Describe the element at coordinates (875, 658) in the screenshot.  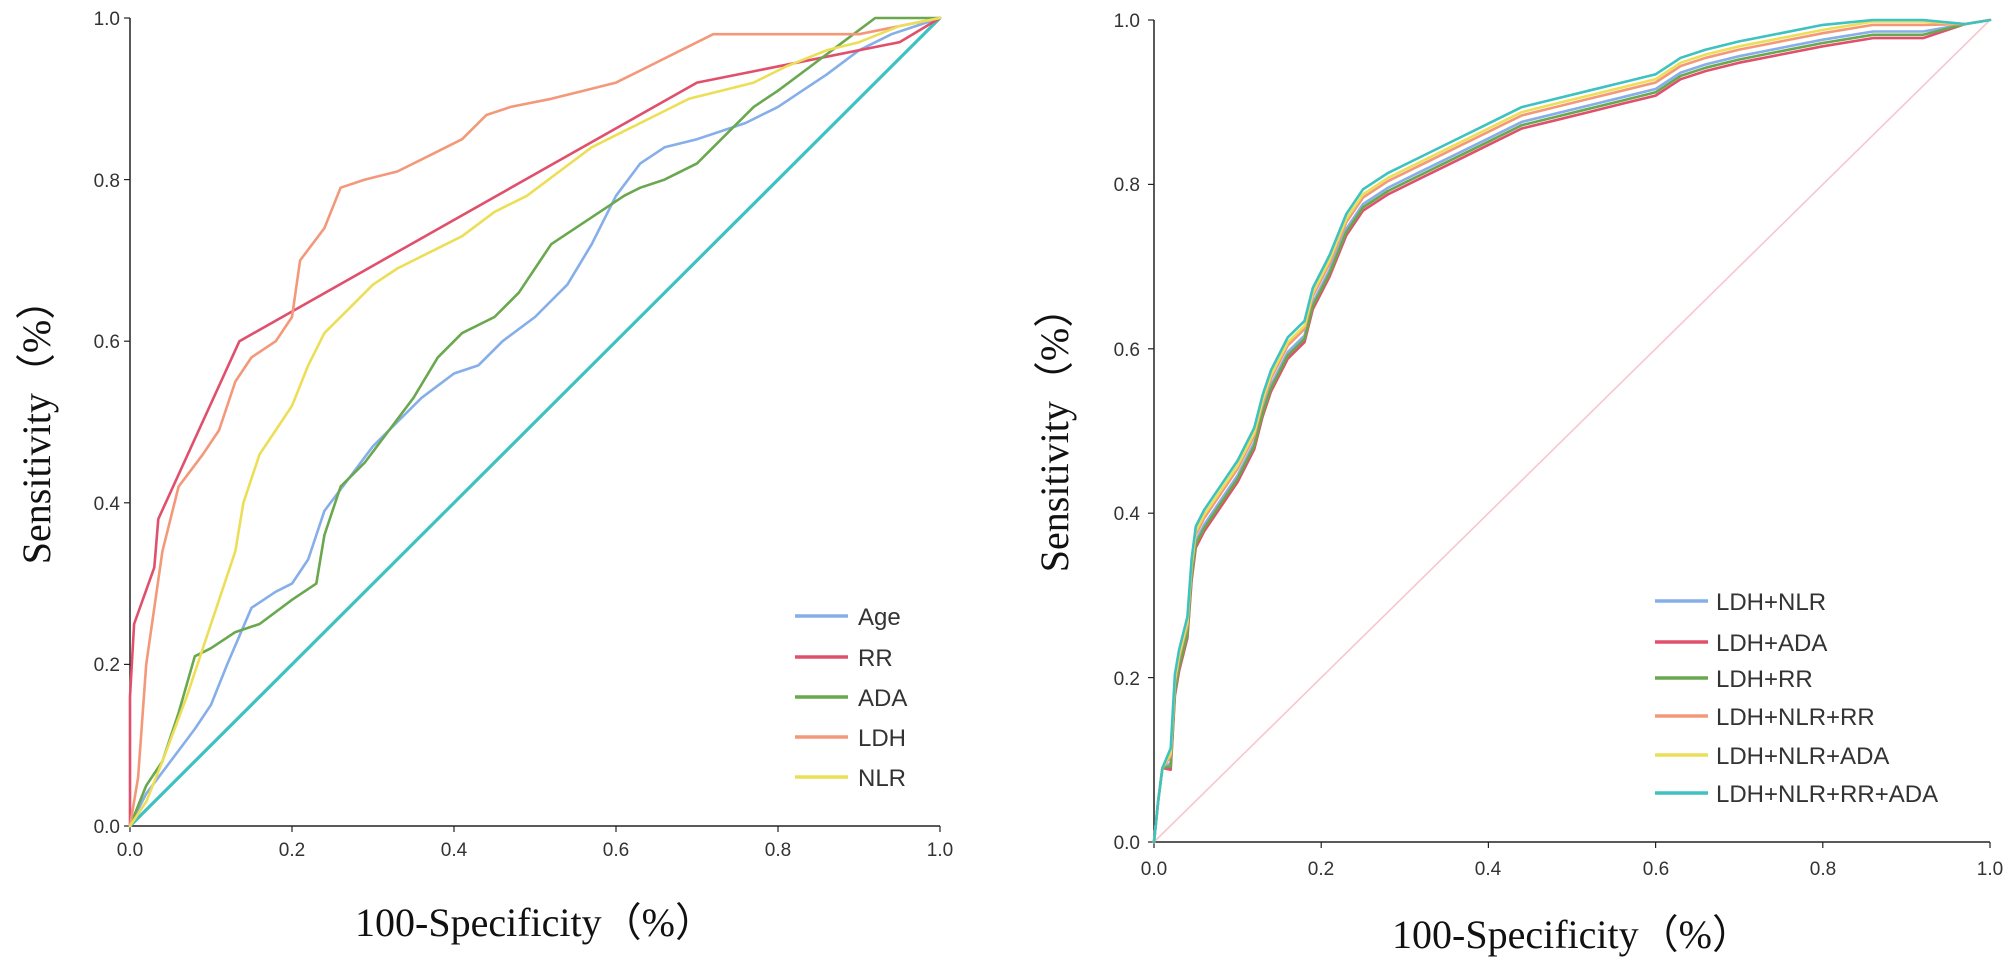
I see `legend-label-rr: RR` at that location.